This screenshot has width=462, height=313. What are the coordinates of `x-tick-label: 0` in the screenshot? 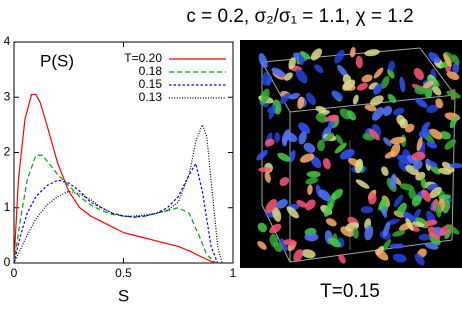 It's located at (14, 273).